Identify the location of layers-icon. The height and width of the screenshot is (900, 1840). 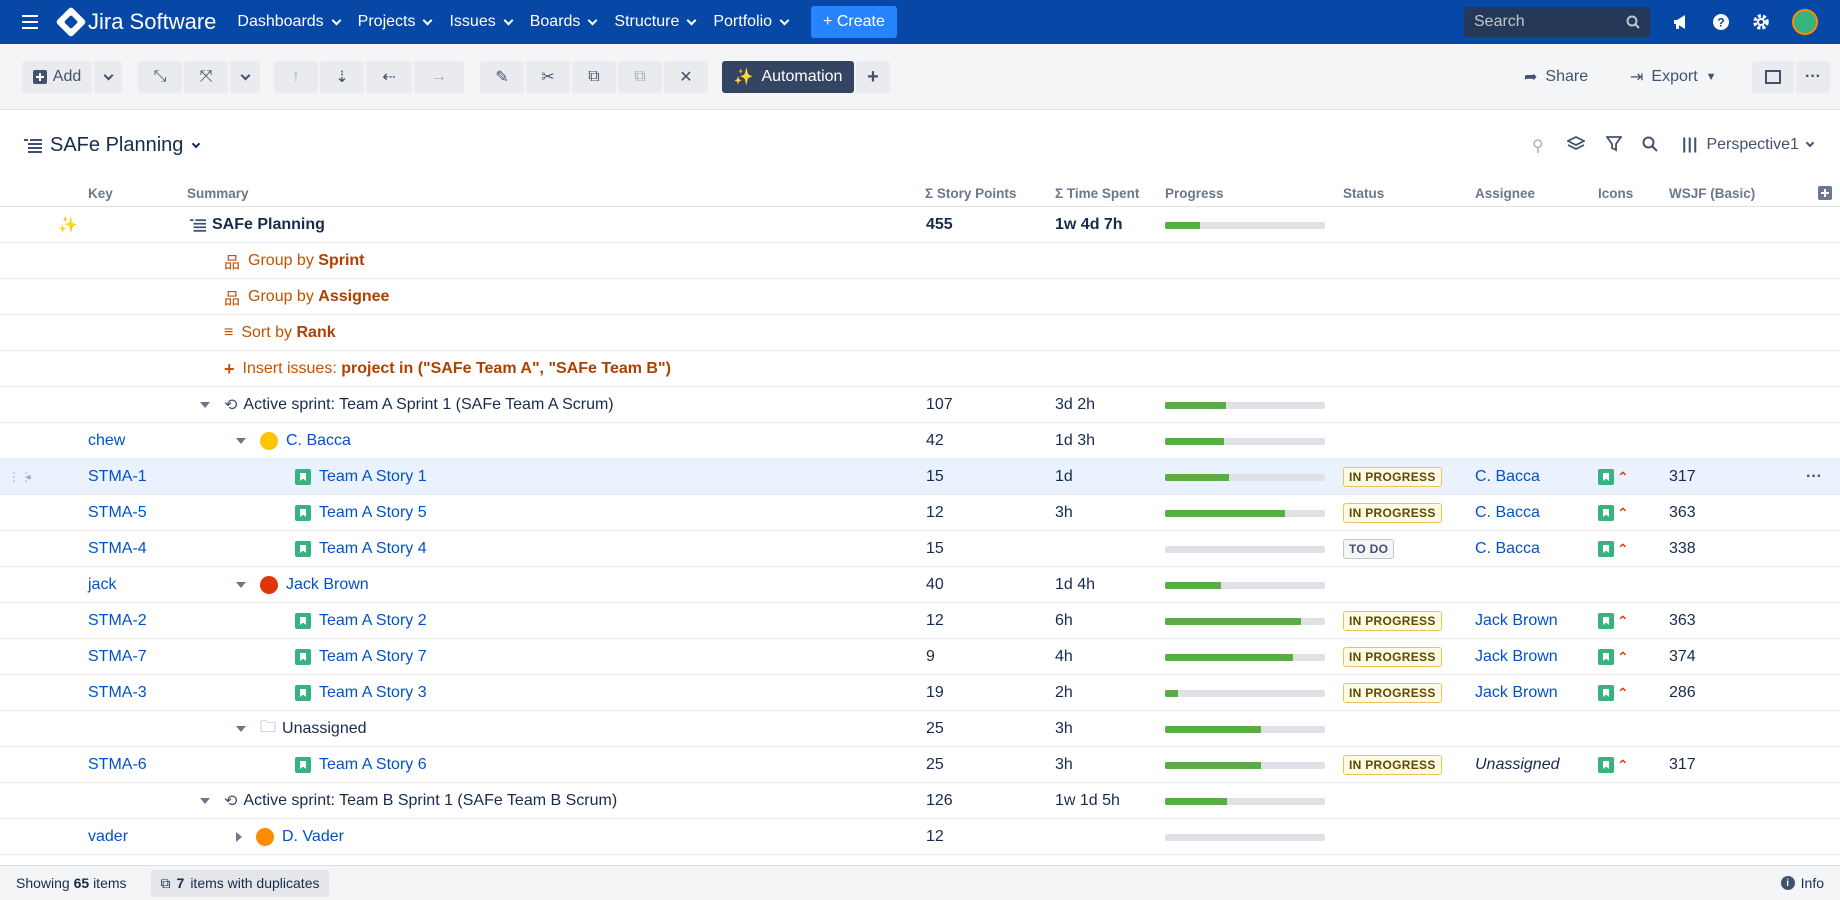
(1576, 144).